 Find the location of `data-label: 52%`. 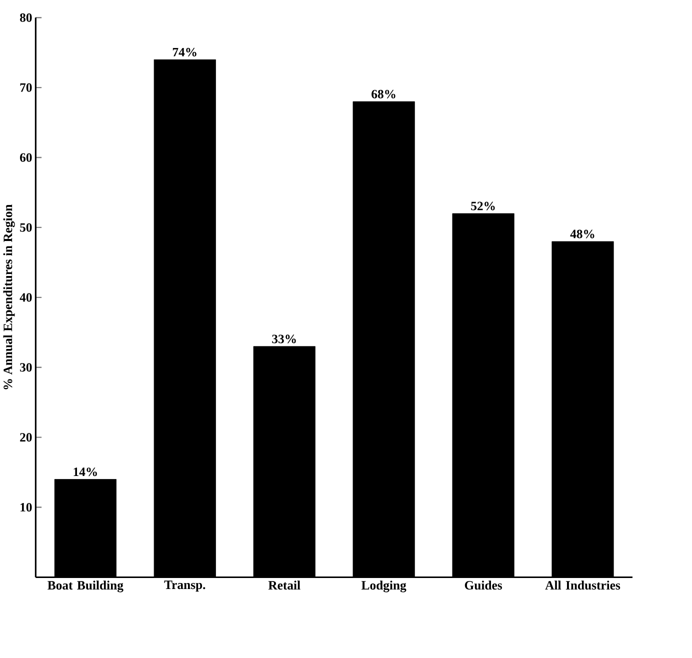

data-label: 52% is located at coordinates (483, 206).